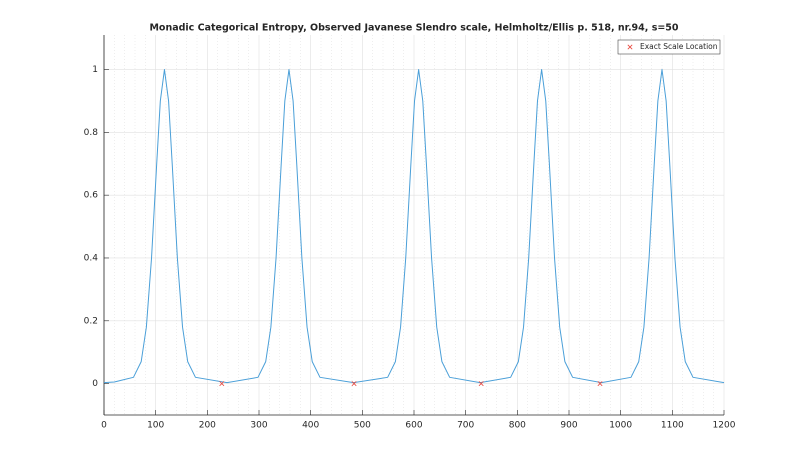 The image size is (800, 468). I want to click on legend-marker, so click(630, 47).